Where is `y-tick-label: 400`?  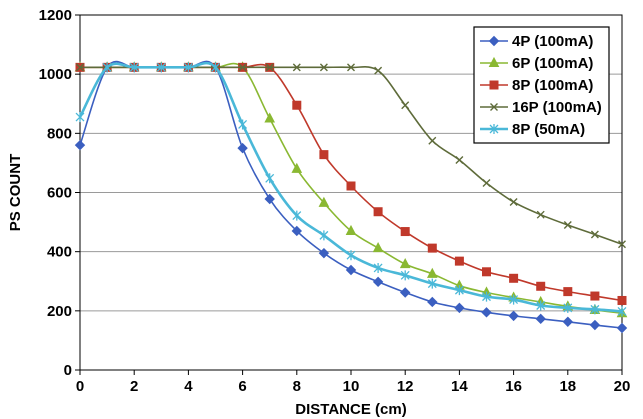
y-tick-label: 400 is located at coordinates (59, 252).